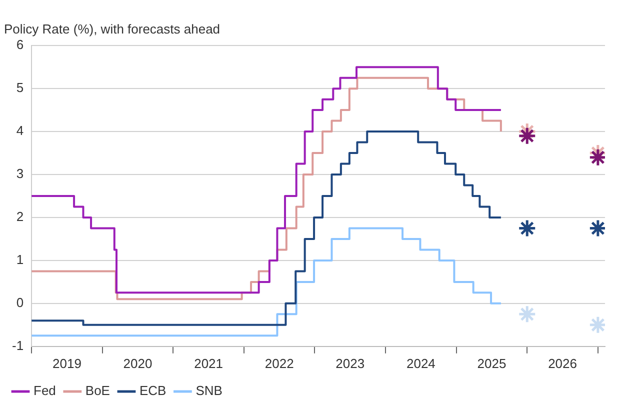  What do you see at coordinates (20, 44) in the screenshot?
I see `y-tick-label: 6` at bounding box center [20, 44].